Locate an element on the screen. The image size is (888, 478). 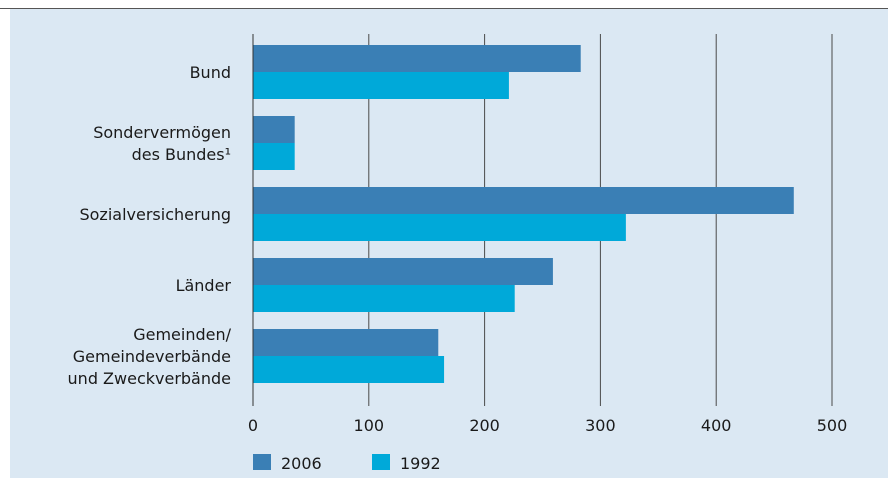
category-label-3-0: Länder is located at coordinates (204, 285).